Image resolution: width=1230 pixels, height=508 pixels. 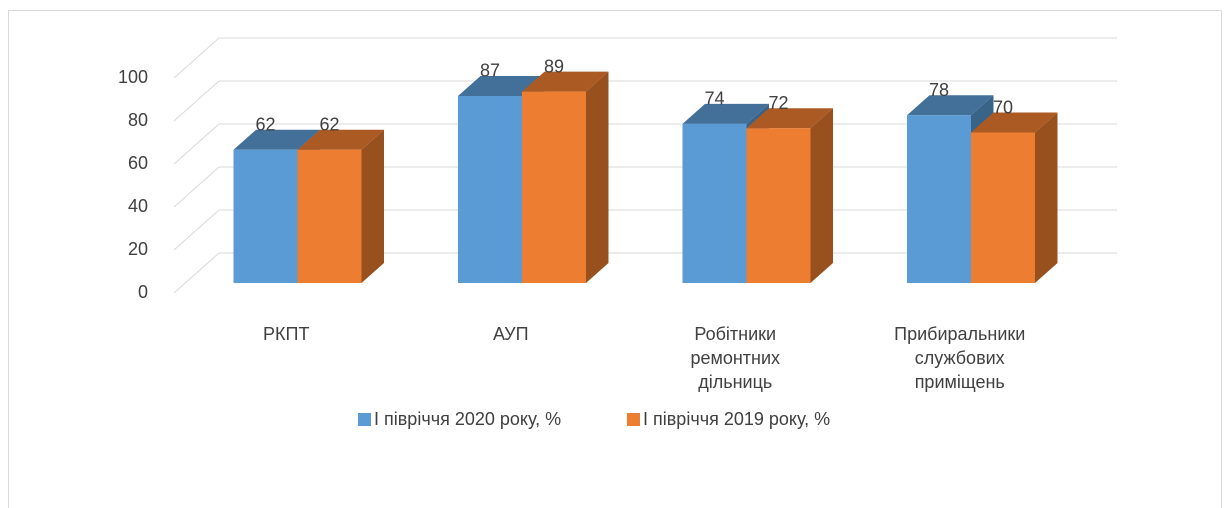 I want to click on legend-label: І півріччя 2020 року, %, so click(x=467, y=419).